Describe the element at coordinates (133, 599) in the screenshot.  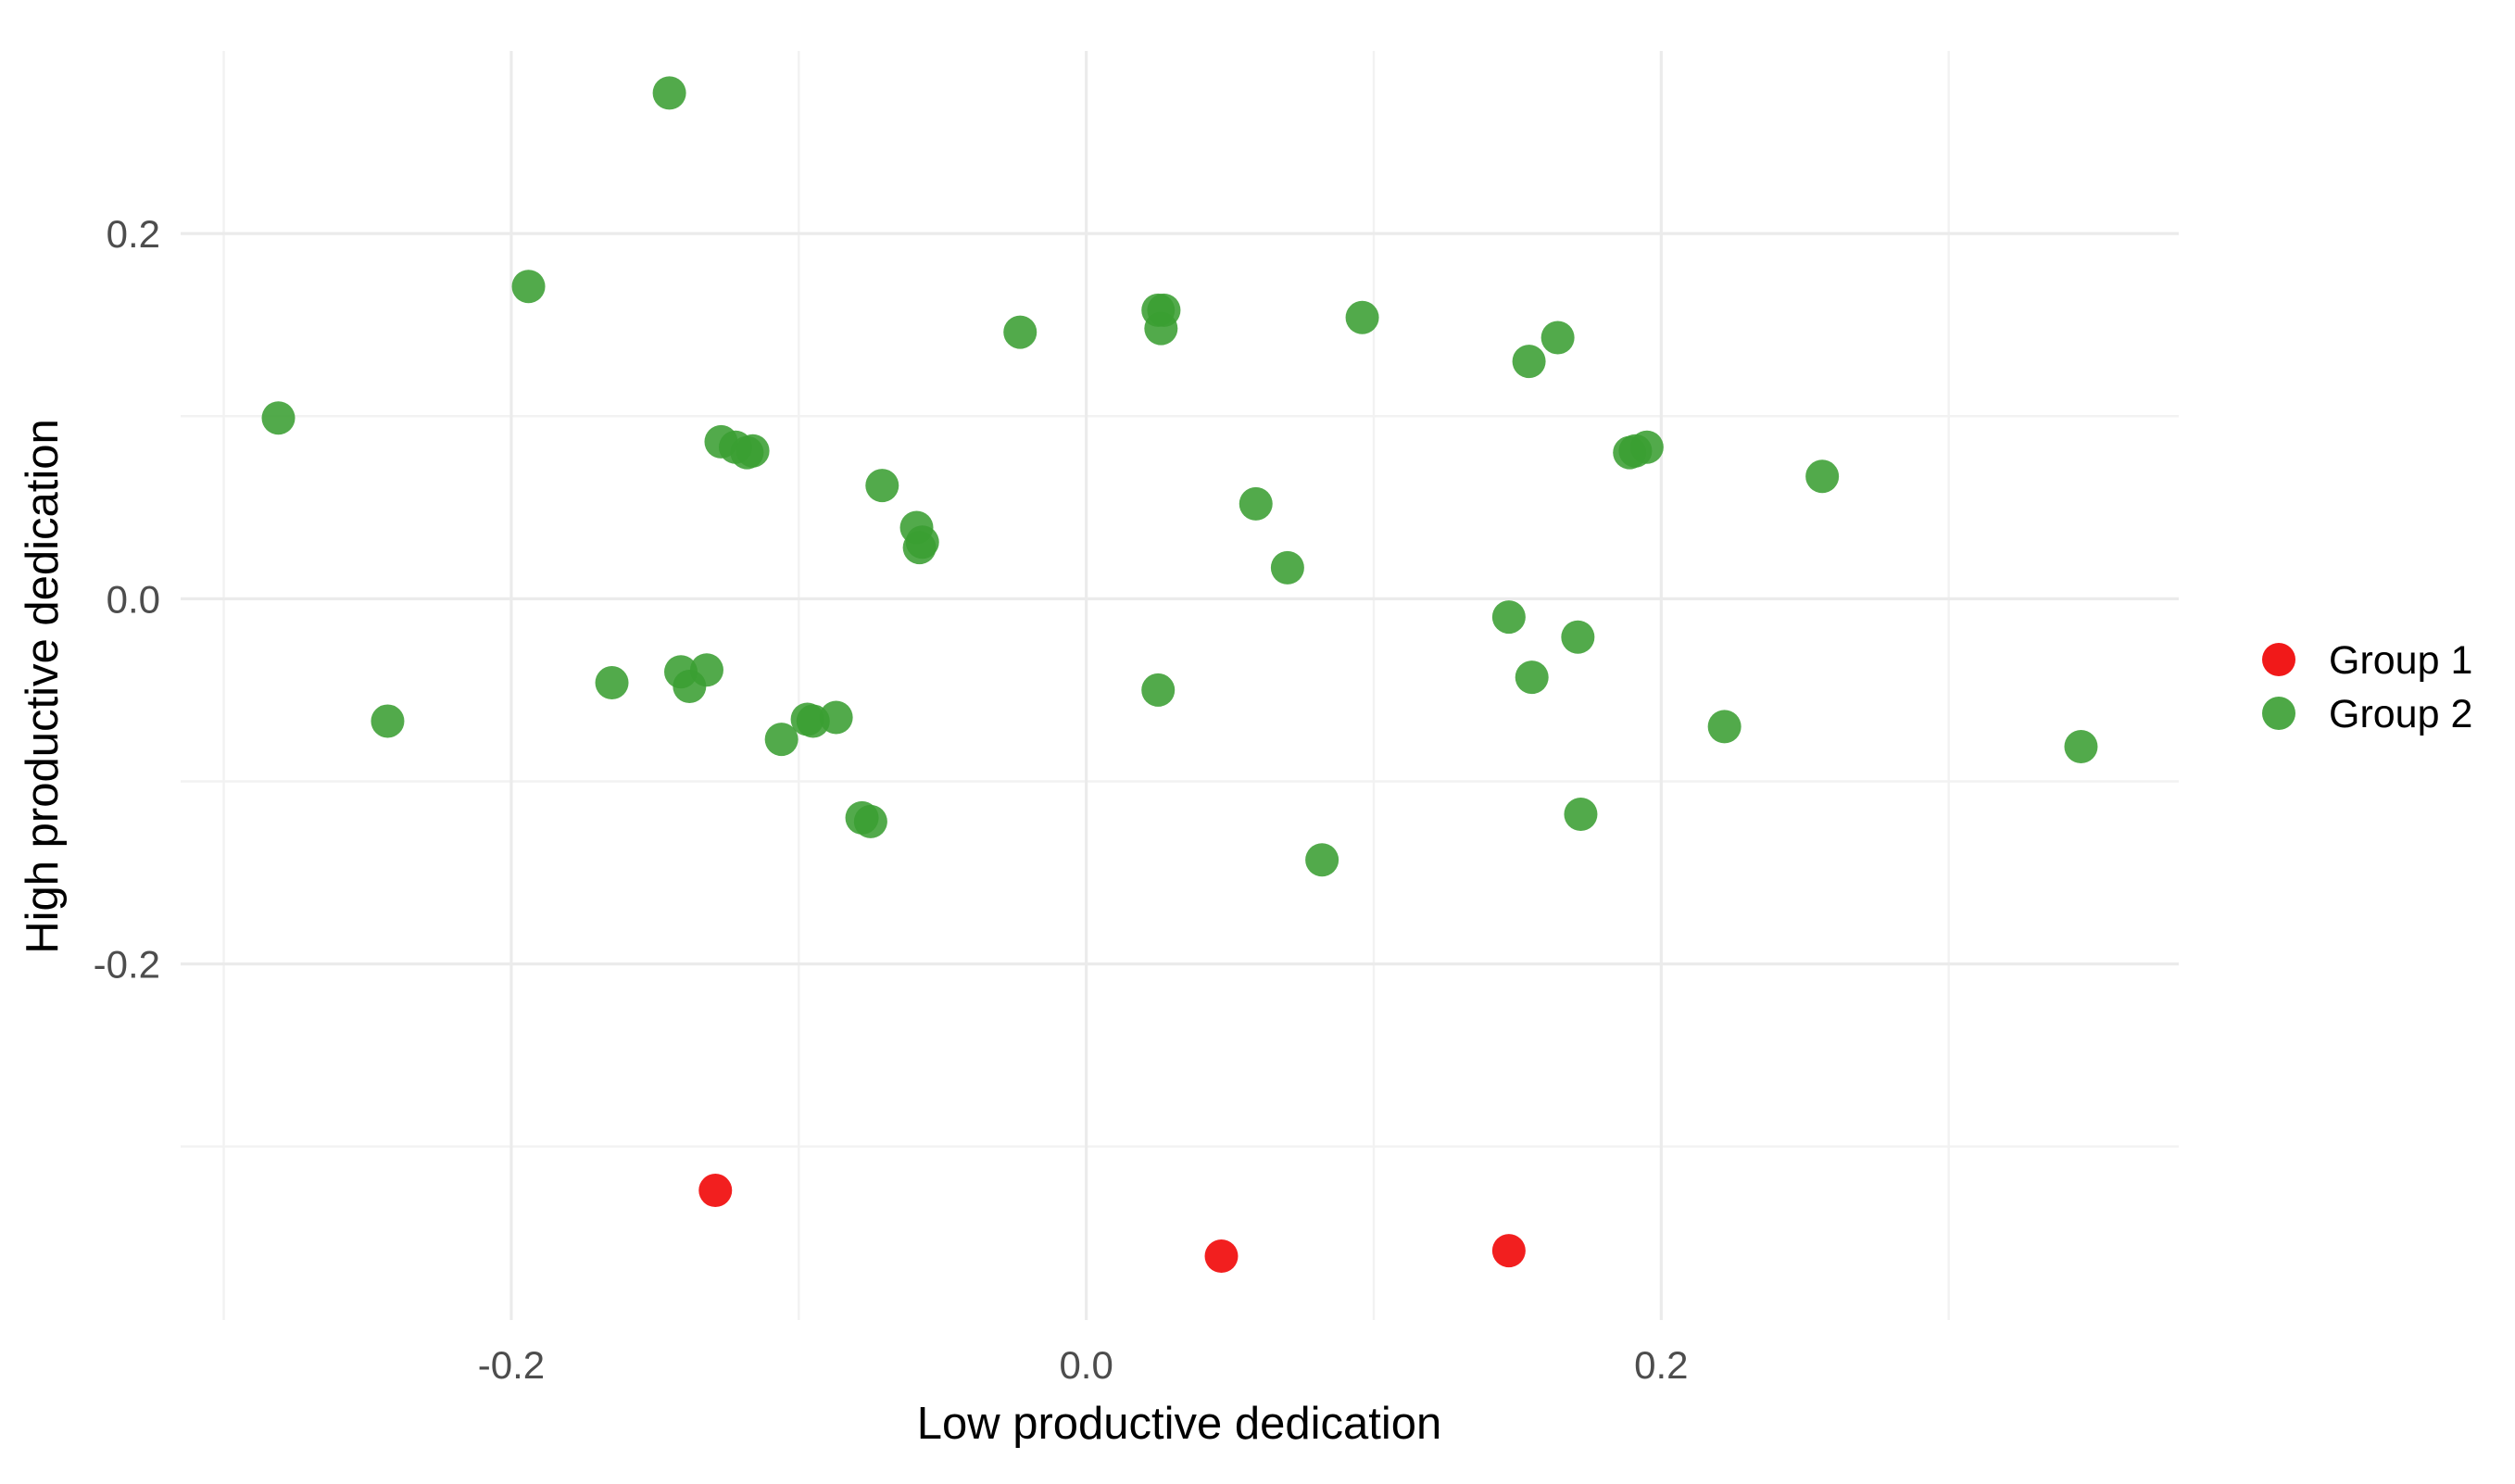
I see `y-tick-label: 0.0` at that location.